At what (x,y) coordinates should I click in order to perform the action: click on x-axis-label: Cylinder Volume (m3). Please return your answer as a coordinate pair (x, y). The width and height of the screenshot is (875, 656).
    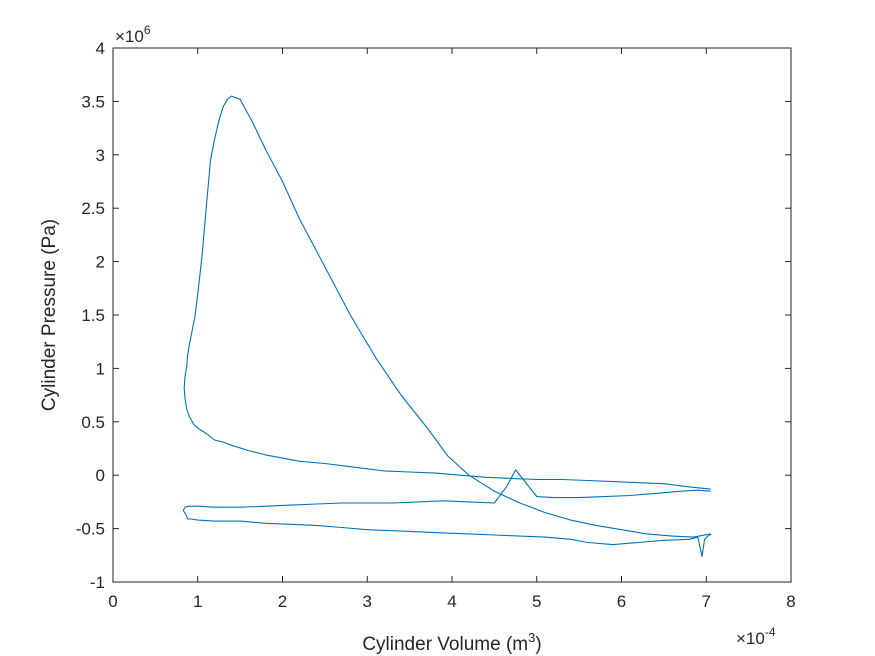
    Looking at the image, I should click on (451, 642).